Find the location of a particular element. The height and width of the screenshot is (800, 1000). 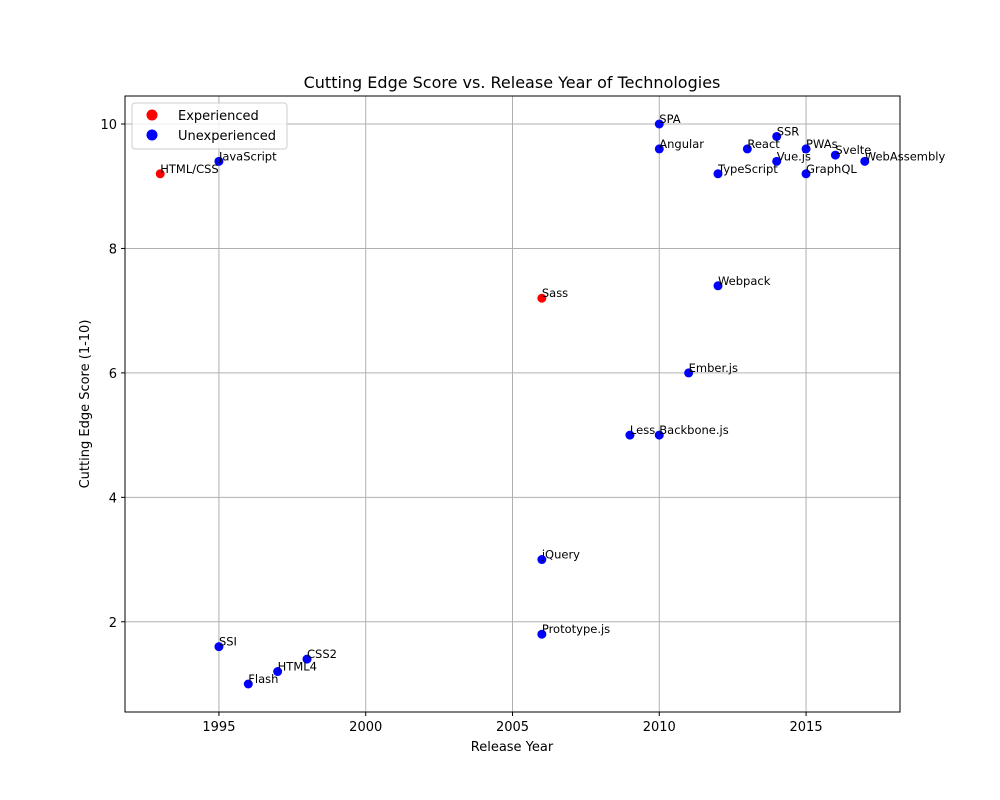

data-point-label: GraphQL is located at coordinates (831, 169).